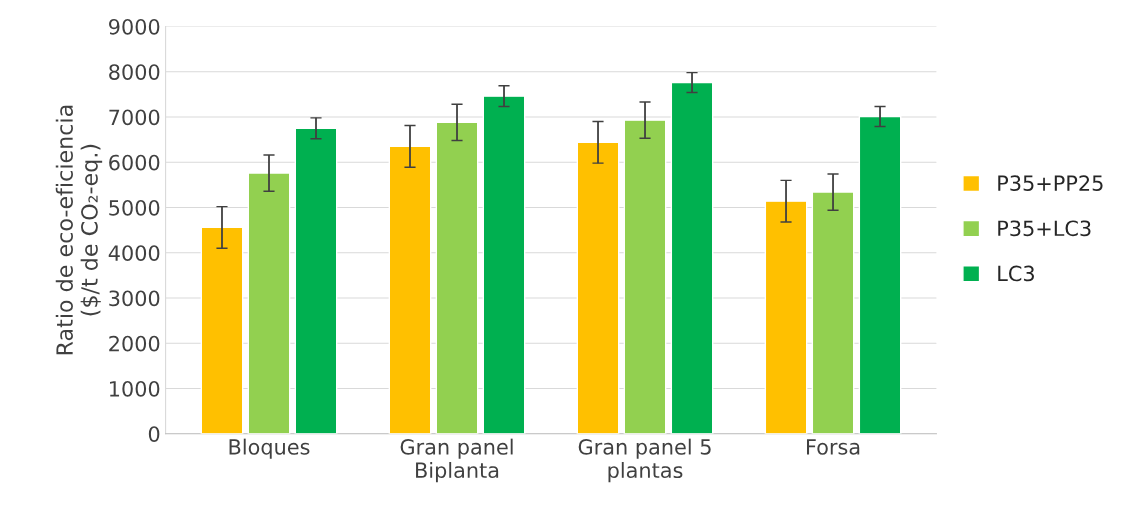 This screenshot has width=1142, height=529. Describe the element at coordinates (134, 253) in the screenshot. I see `y-tick-label: 4000` at that location.